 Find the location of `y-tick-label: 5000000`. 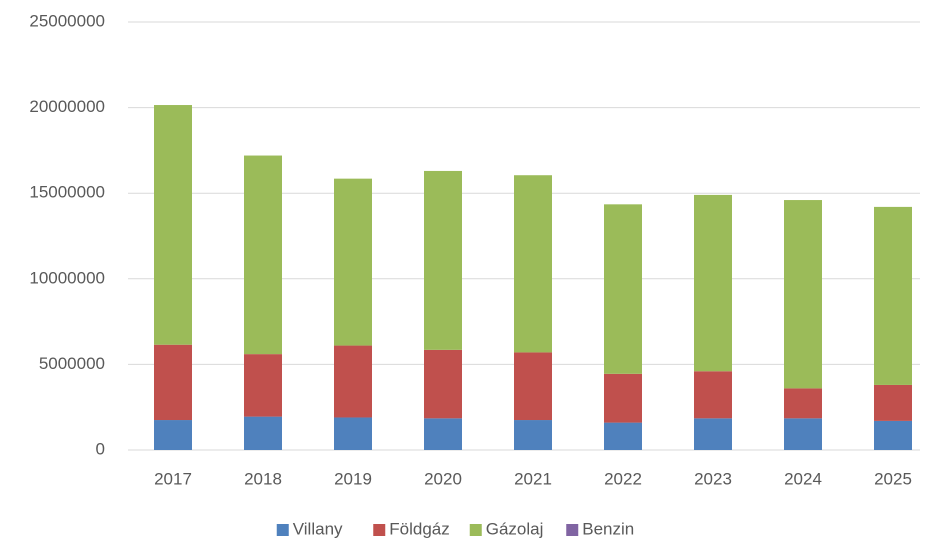

y-tick-label: 5000000 is located at coordinates (72, 363).